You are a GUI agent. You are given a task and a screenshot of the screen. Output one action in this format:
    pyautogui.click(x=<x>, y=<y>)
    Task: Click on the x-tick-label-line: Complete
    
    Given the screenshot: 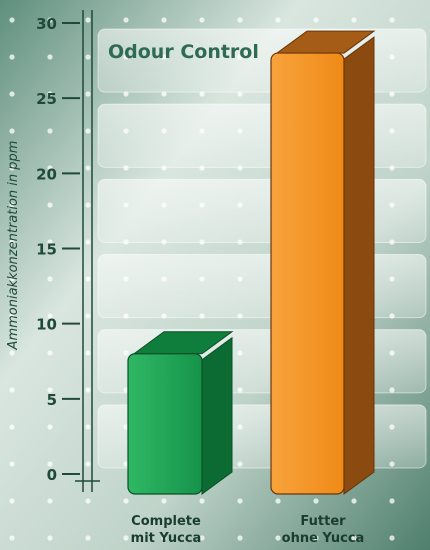 What is the action you would take?
    pyautogui.click(x=166, y=521)
    